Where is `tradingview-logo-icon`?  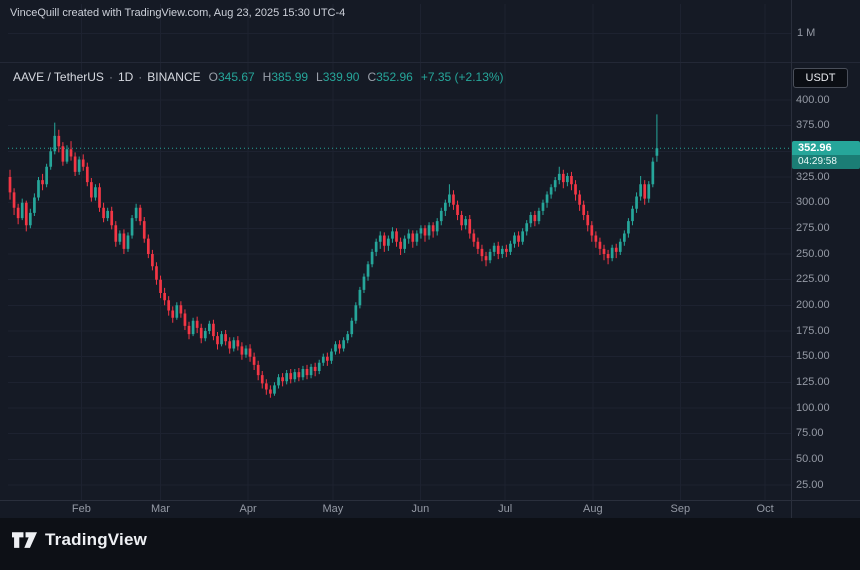 tradingview-logo-icon is located at coordinates (24, 540).